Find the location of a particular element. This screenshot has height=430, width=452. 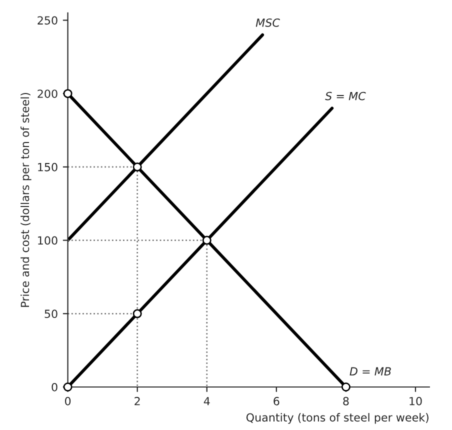

y-tick-label: 200 is located at coordinates (48, 94).